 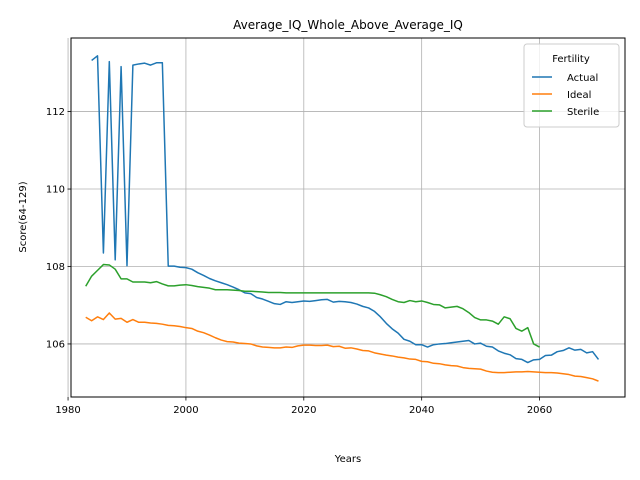 What do you see at coordinates (67, 410) in the screenshot?
I see `x-tick-label: 1980` at bounding box center [67, 410].